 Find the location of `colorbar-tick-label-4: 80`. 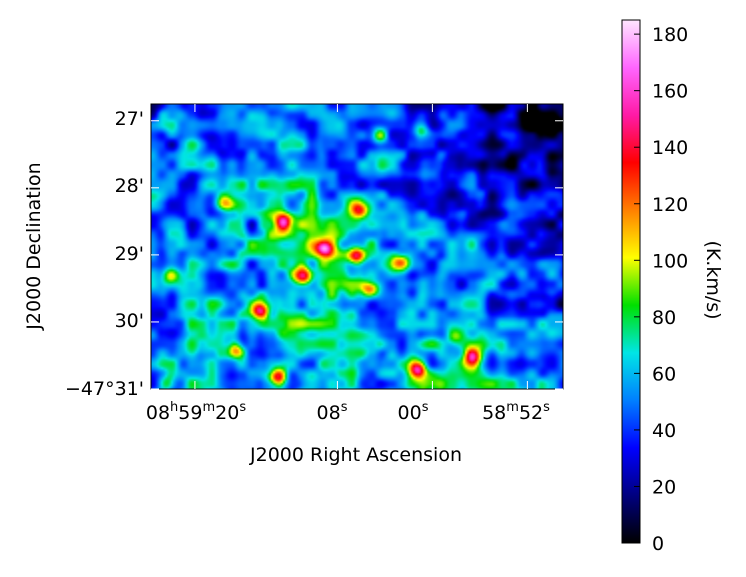

colorbar-tick-label-4: 80 is located at coordinates (664, 318).